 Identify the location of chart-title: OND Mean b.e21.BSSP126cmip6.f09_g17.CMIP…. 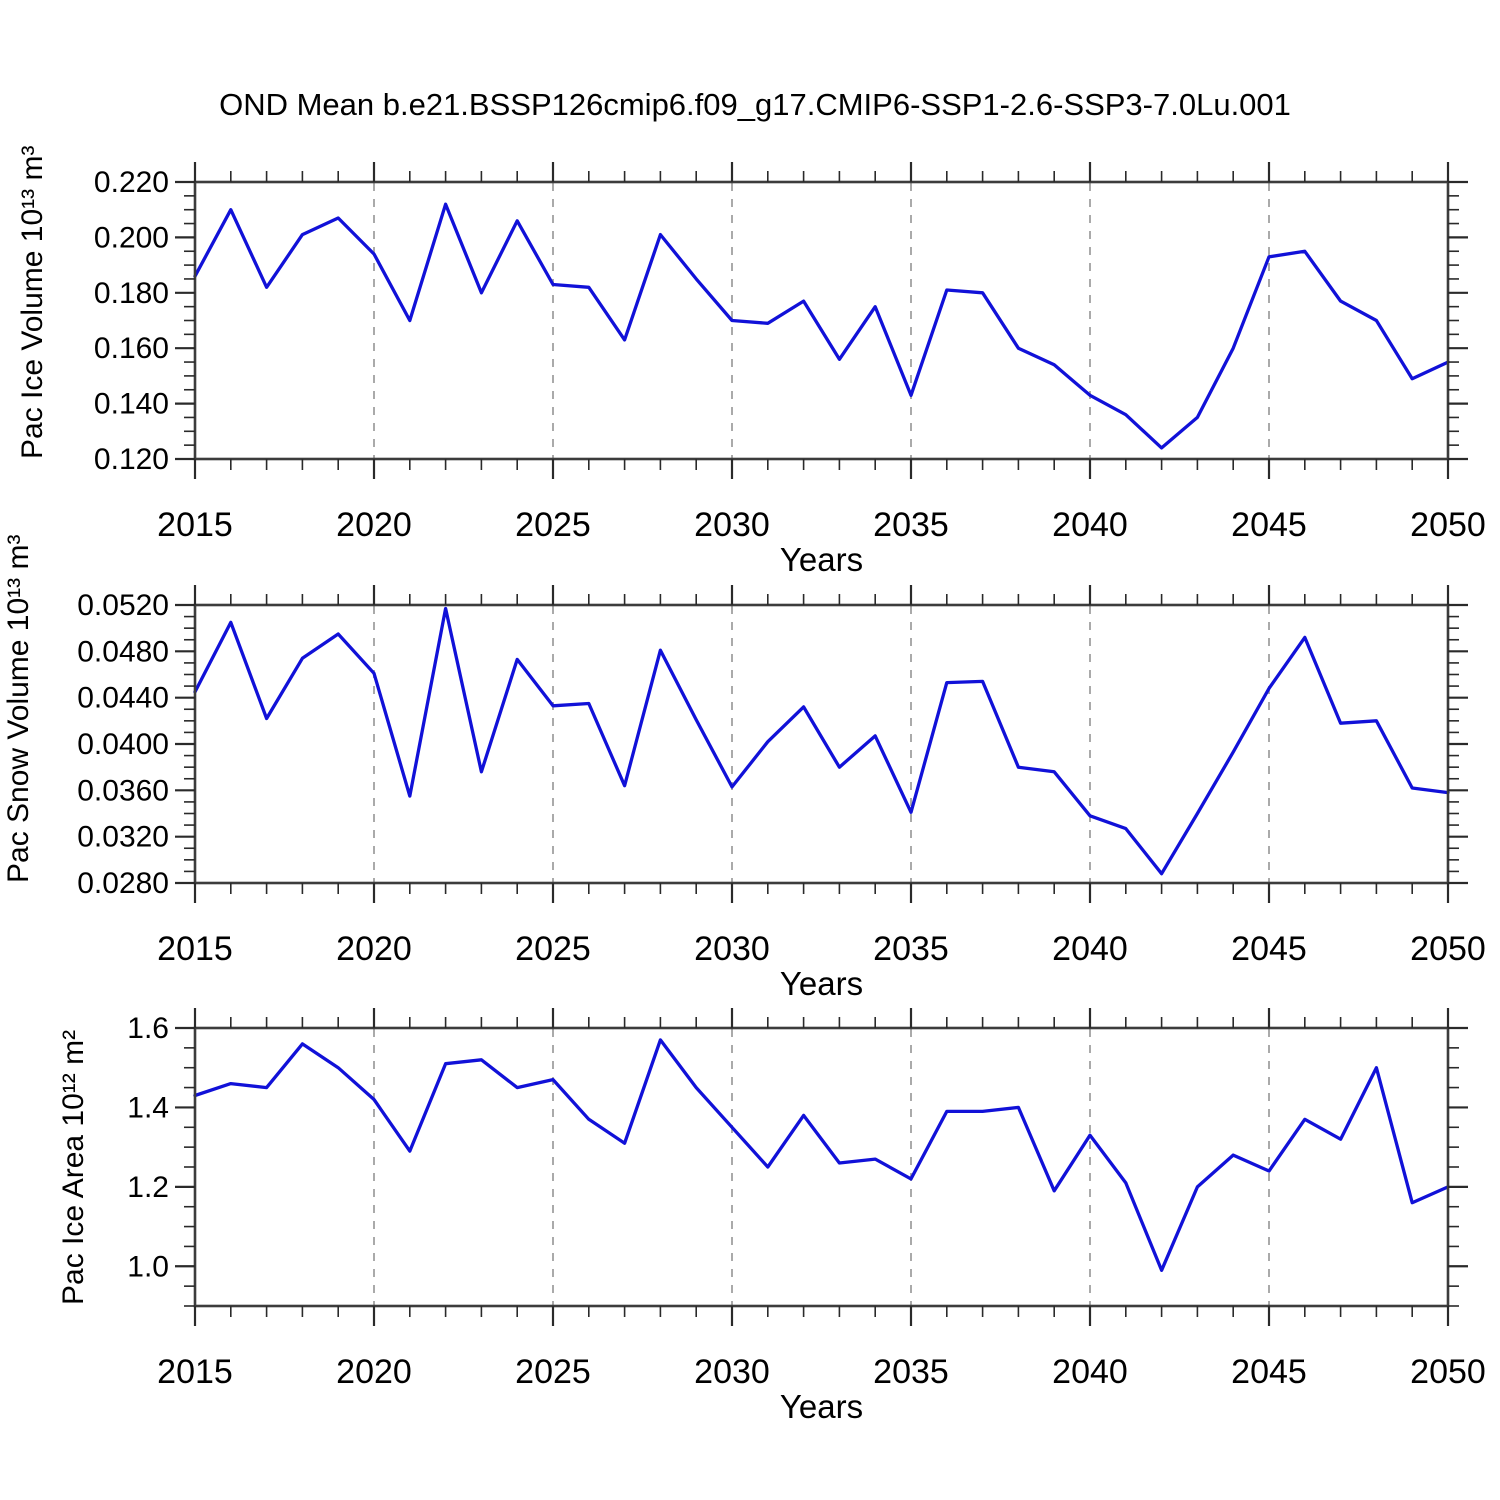
(755, 104).